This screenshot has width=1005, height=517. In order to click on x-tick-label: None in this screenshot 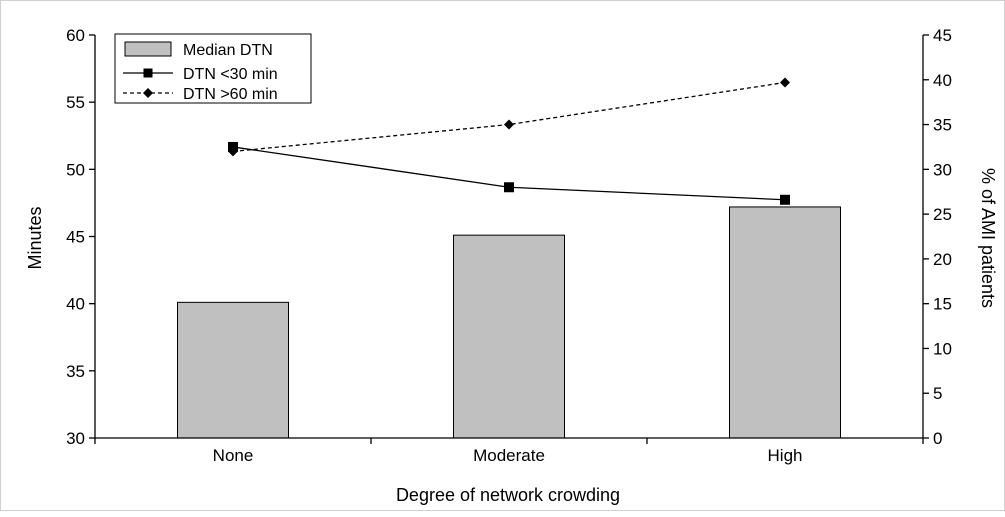, I will do `click(233, 455)`.